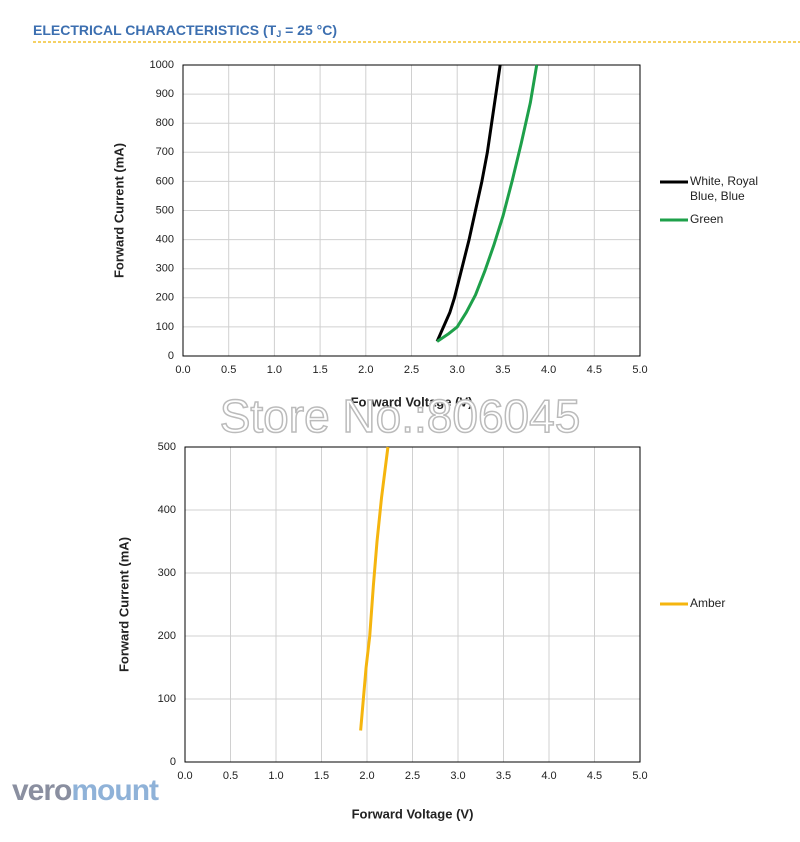  I want to click on title-end: = 25 °C), so click(309, 30).